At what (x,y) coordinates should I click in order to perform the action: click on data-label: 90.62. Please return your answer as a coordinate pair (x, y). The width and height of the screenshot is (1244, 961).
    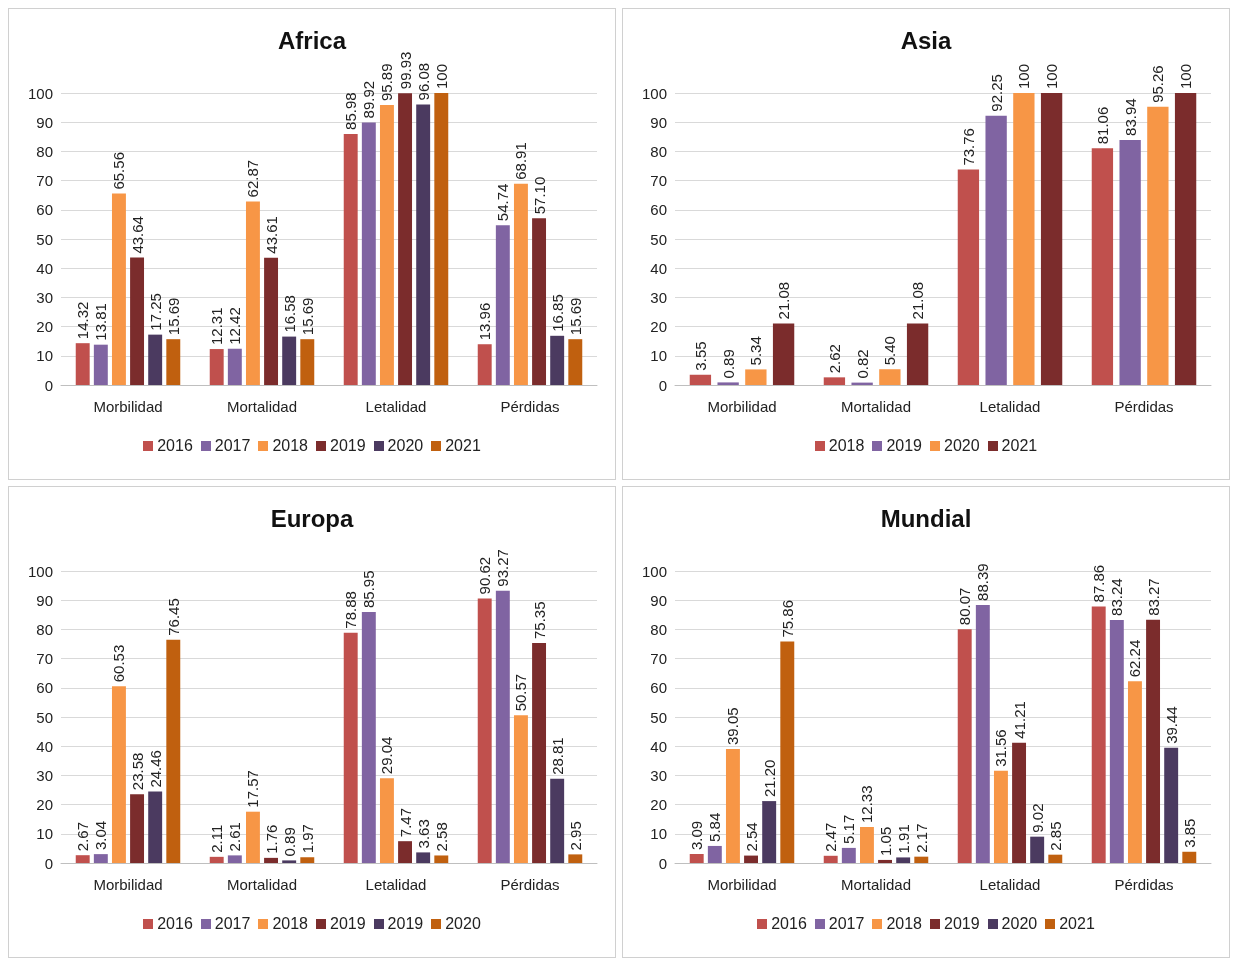
    Looking at the image, I should click on (485, 575).